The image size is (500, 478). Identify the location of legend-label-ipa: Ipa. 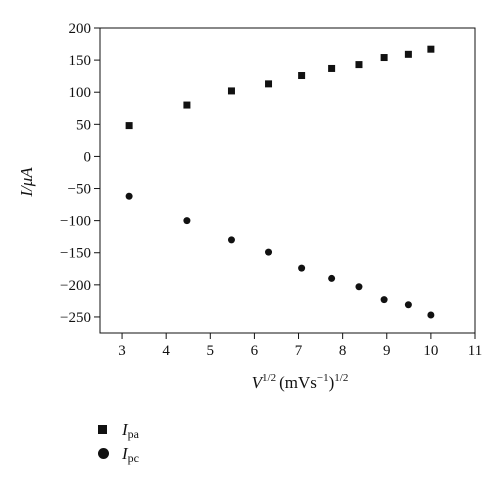
(130, 430).